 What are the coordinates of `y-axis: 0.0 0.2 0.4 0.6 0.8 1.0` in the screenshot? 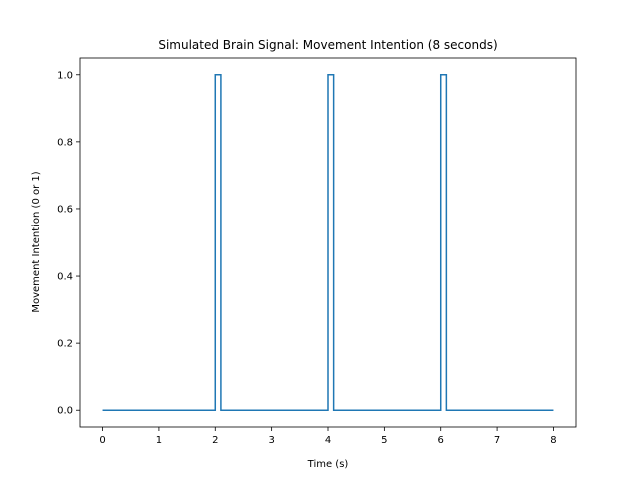 It's located at (68, 243).